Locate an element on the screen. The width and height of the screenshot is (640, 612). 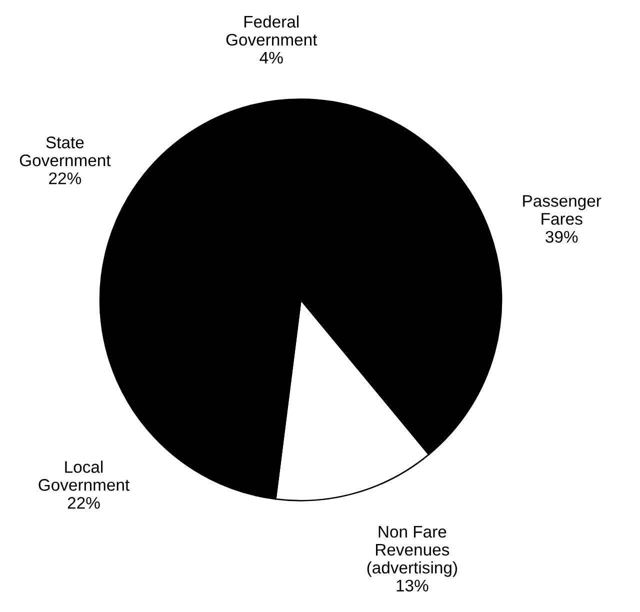
data-label: 13% is located at coordinates (412, 586).